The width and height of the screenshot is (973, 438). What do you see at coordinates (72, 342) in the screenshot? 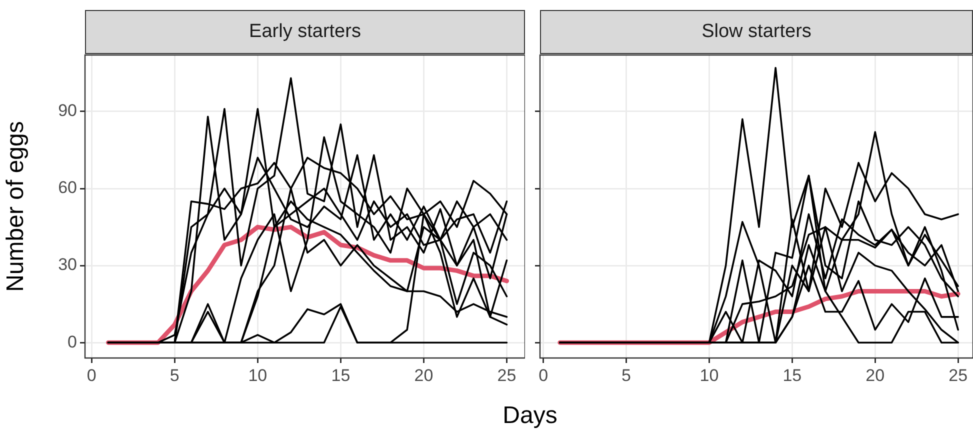
I see `y-tick-label: 0` at bounding box center [72, 342].